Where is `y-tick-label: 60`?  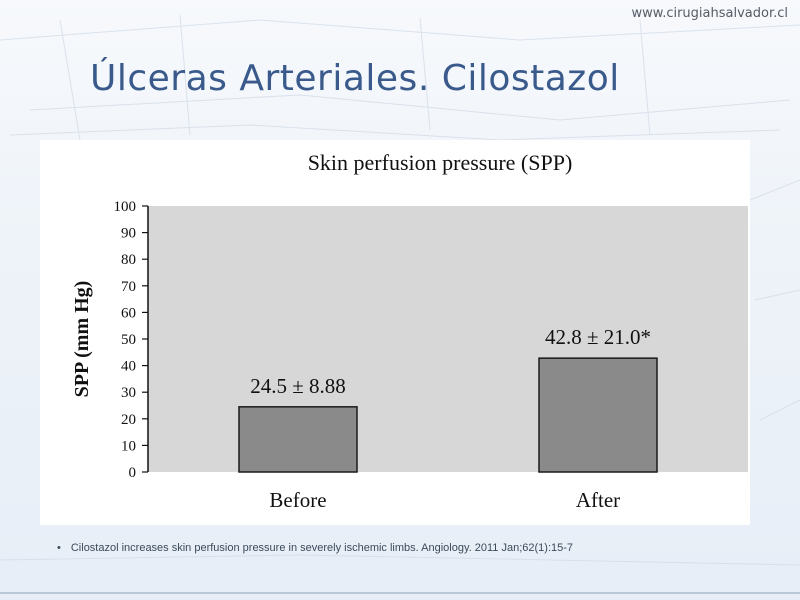 y-tick-label: 60 is located at coordinates (128, 313).